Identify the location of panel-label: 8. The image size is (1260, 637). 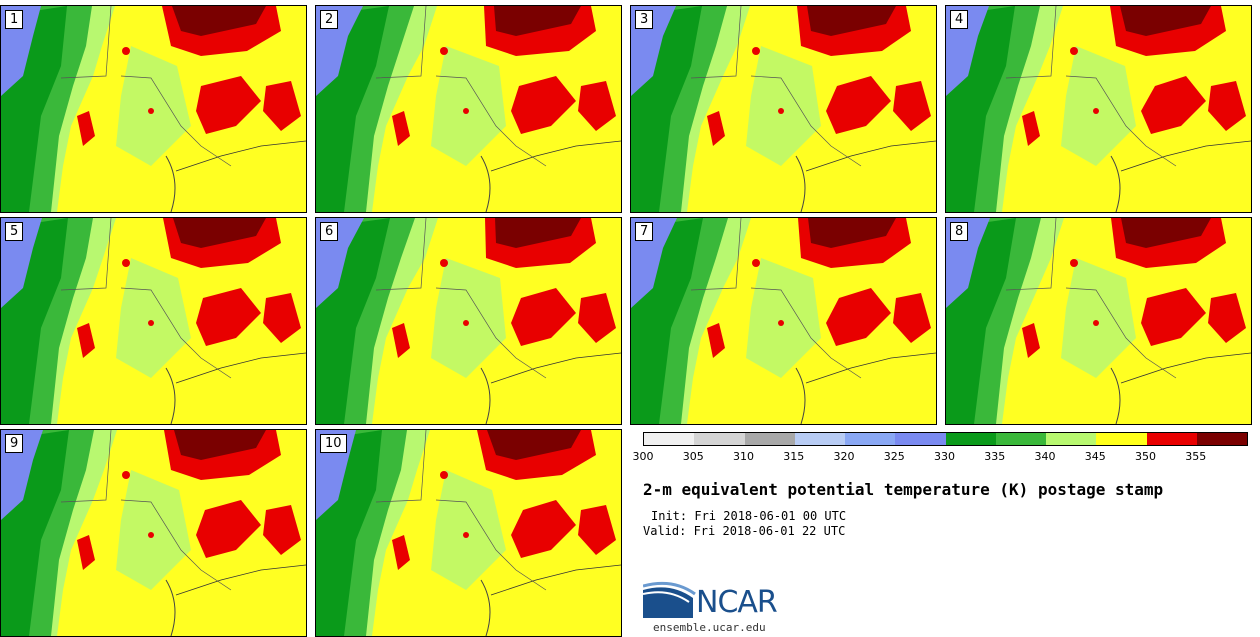
(959, 231).